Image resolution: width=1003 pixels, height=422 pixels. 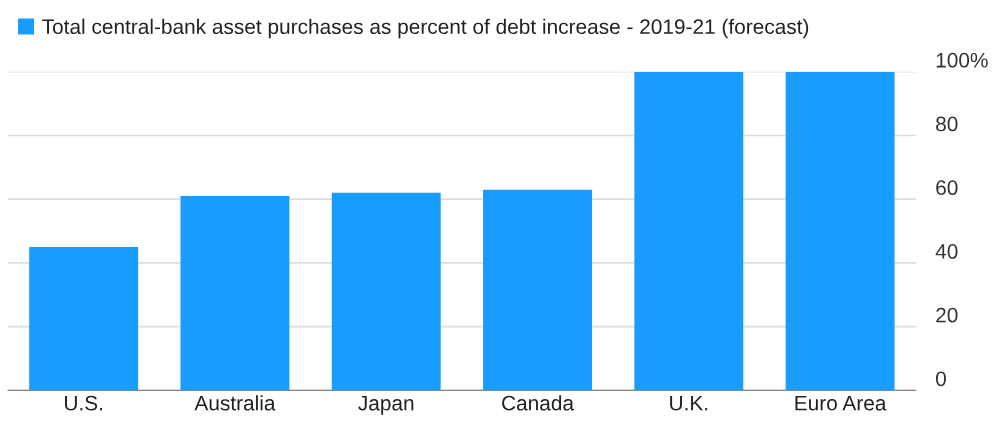 I want to click on x-tick-label: U.K., so click(x=689, y=403).